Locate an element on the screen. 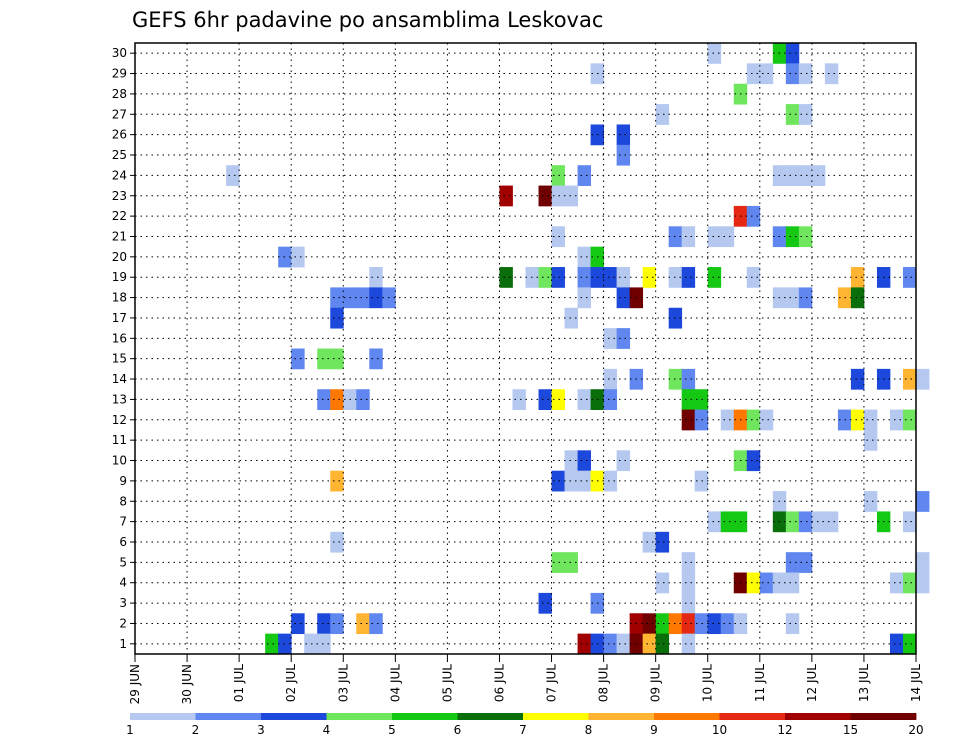 This screenshot has width=960, height=742. y-tick-label: 6 is located at coordinates (123, 542).